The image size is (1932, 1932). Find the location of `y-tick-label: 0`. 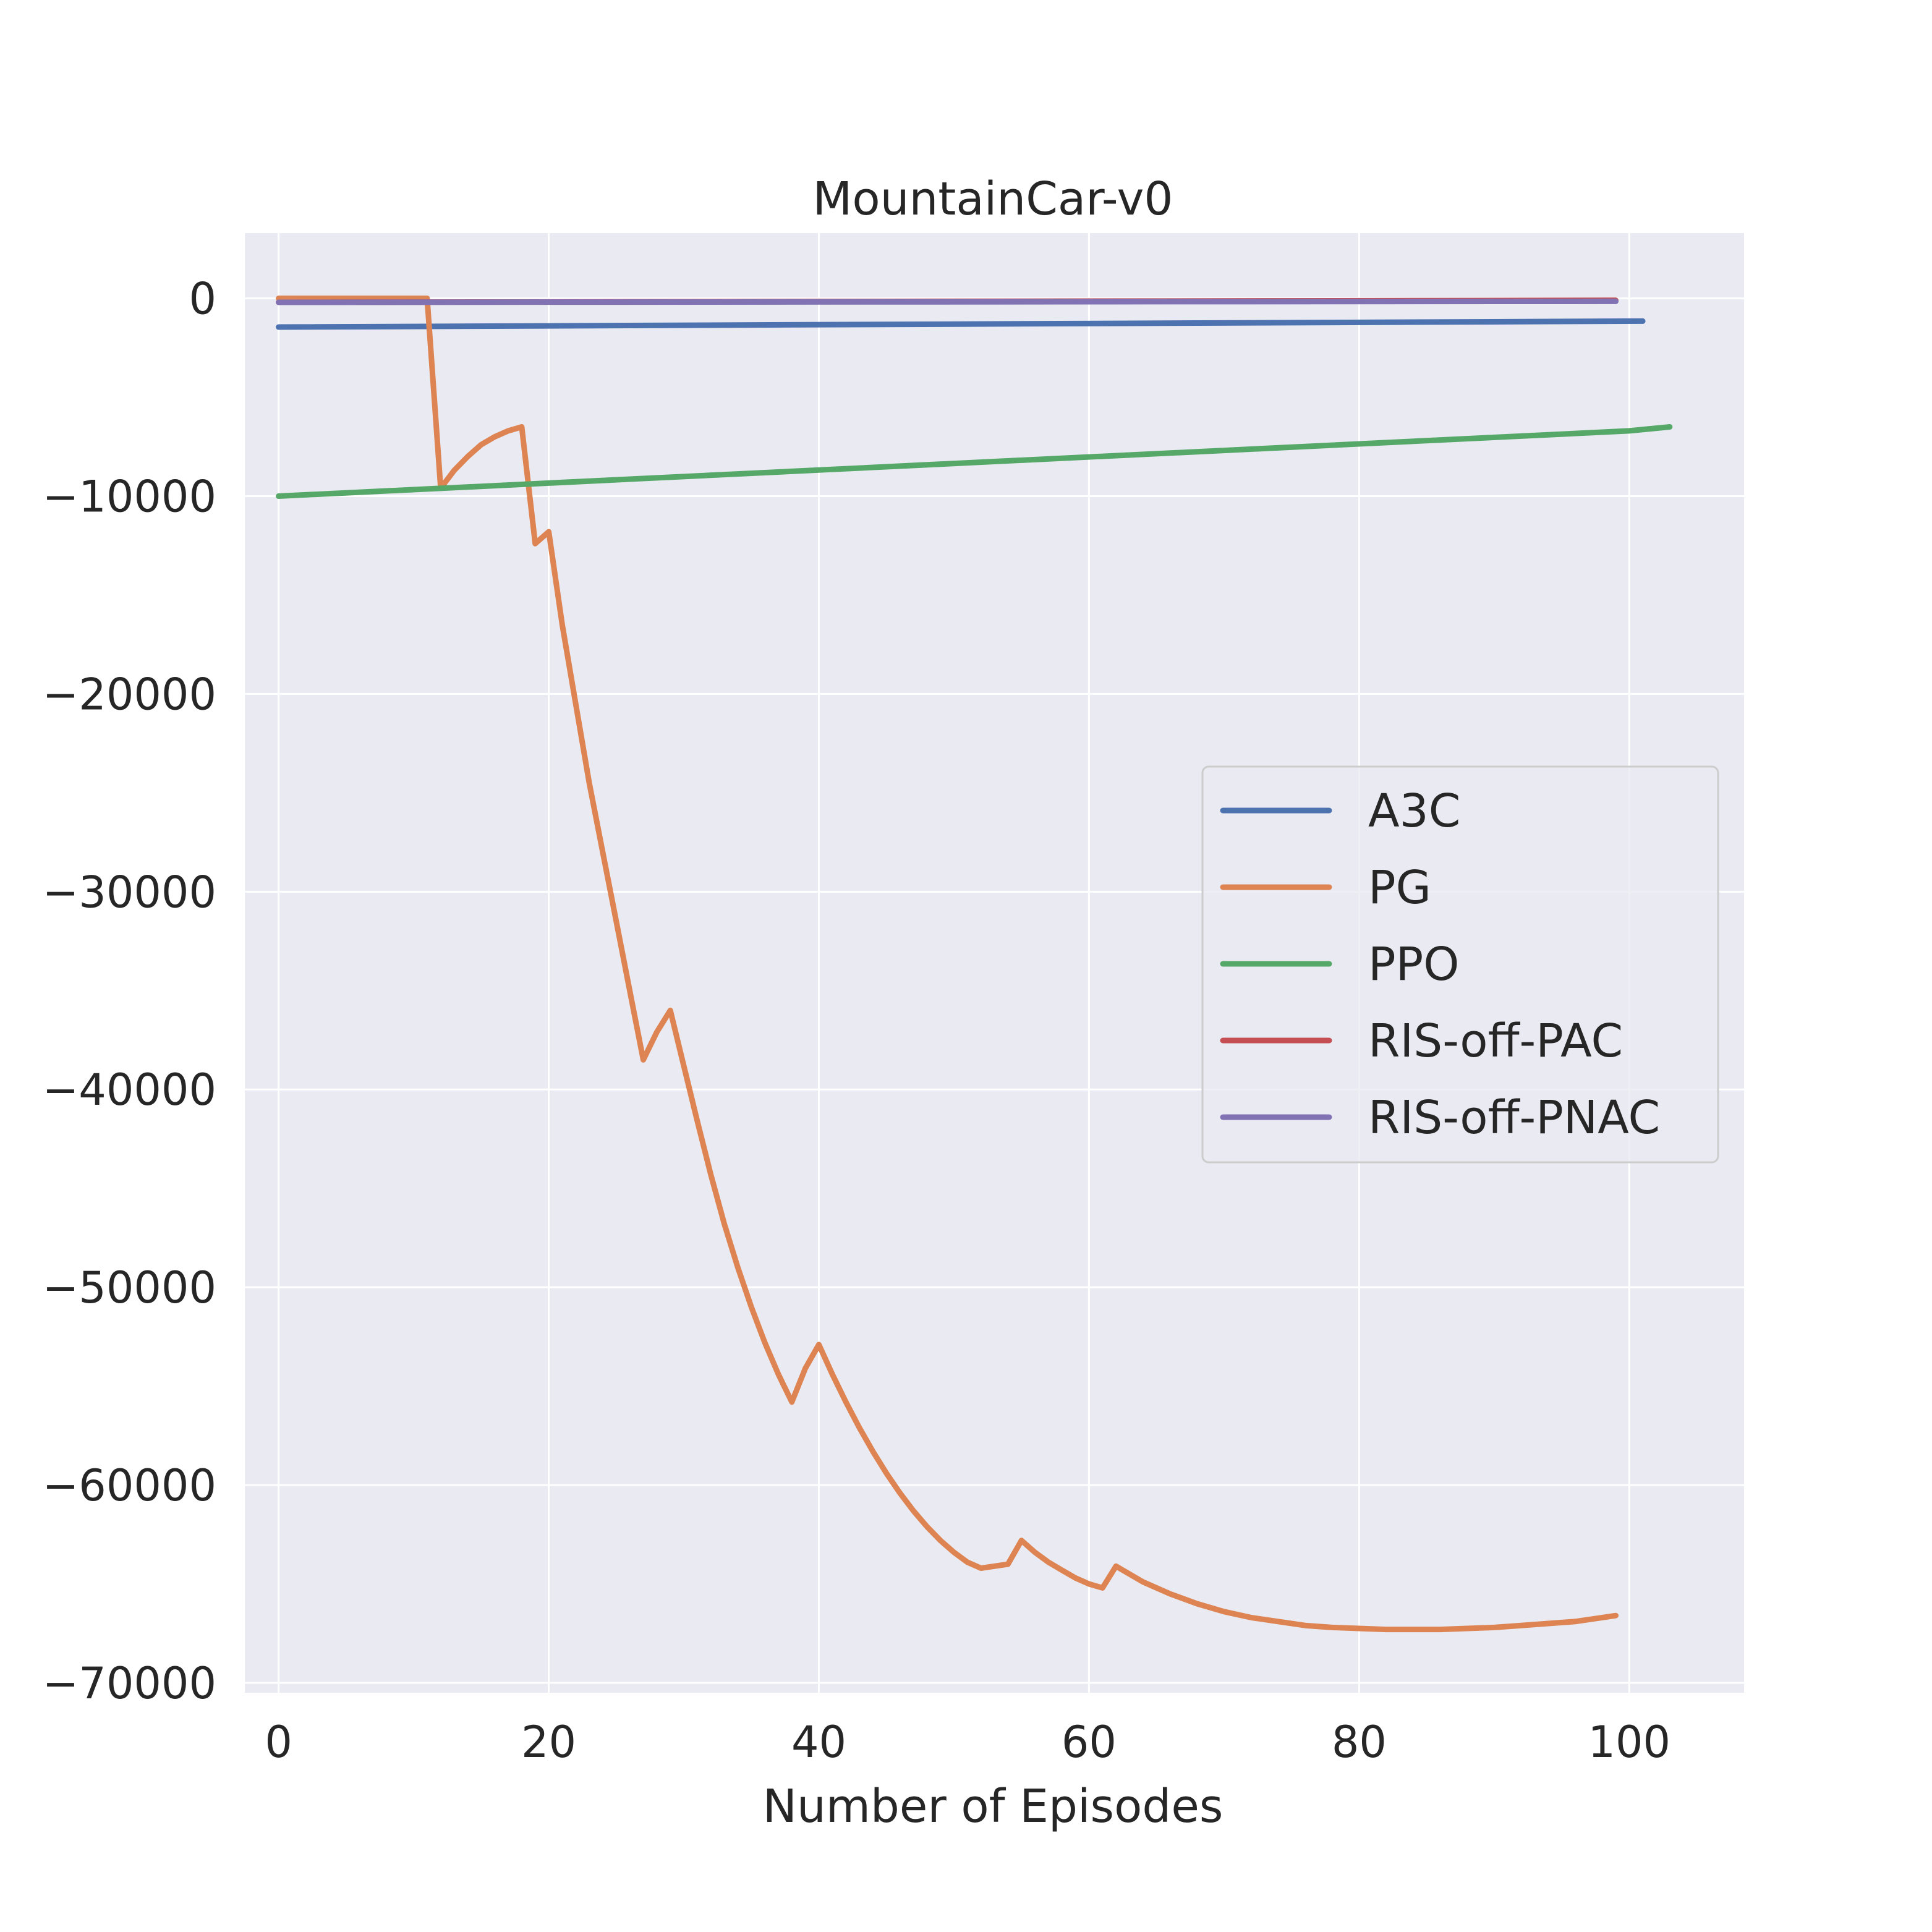

y-tick-label: 0 is located at coordinates (203, 299).